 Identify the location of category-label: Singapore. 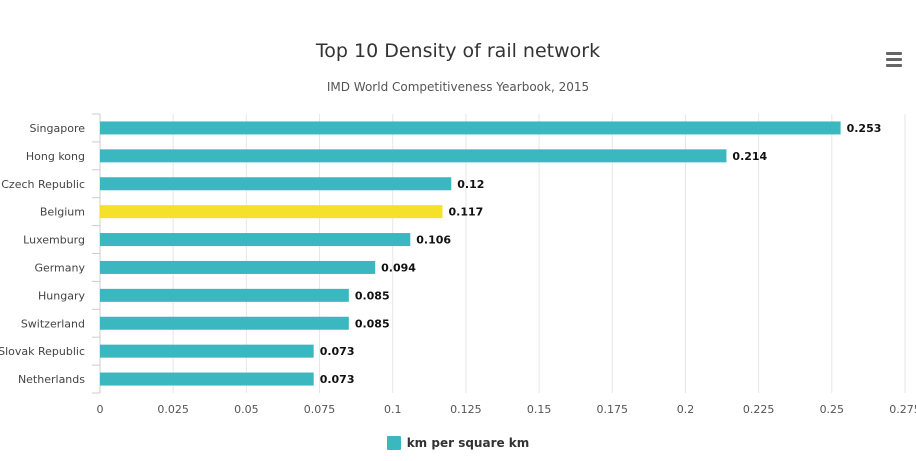
(58, 128).